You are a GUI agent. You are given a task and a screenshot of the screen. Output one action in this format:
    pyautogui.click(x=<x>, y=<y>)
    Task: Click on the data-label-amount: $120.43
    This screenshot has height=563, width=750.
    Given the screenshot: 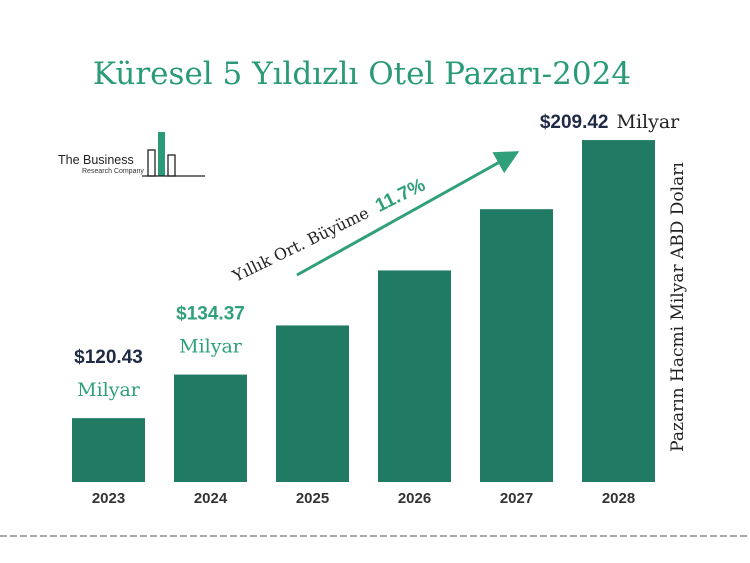 What is the action you would take?
    pyautogui.click(x=108, y=357)
    